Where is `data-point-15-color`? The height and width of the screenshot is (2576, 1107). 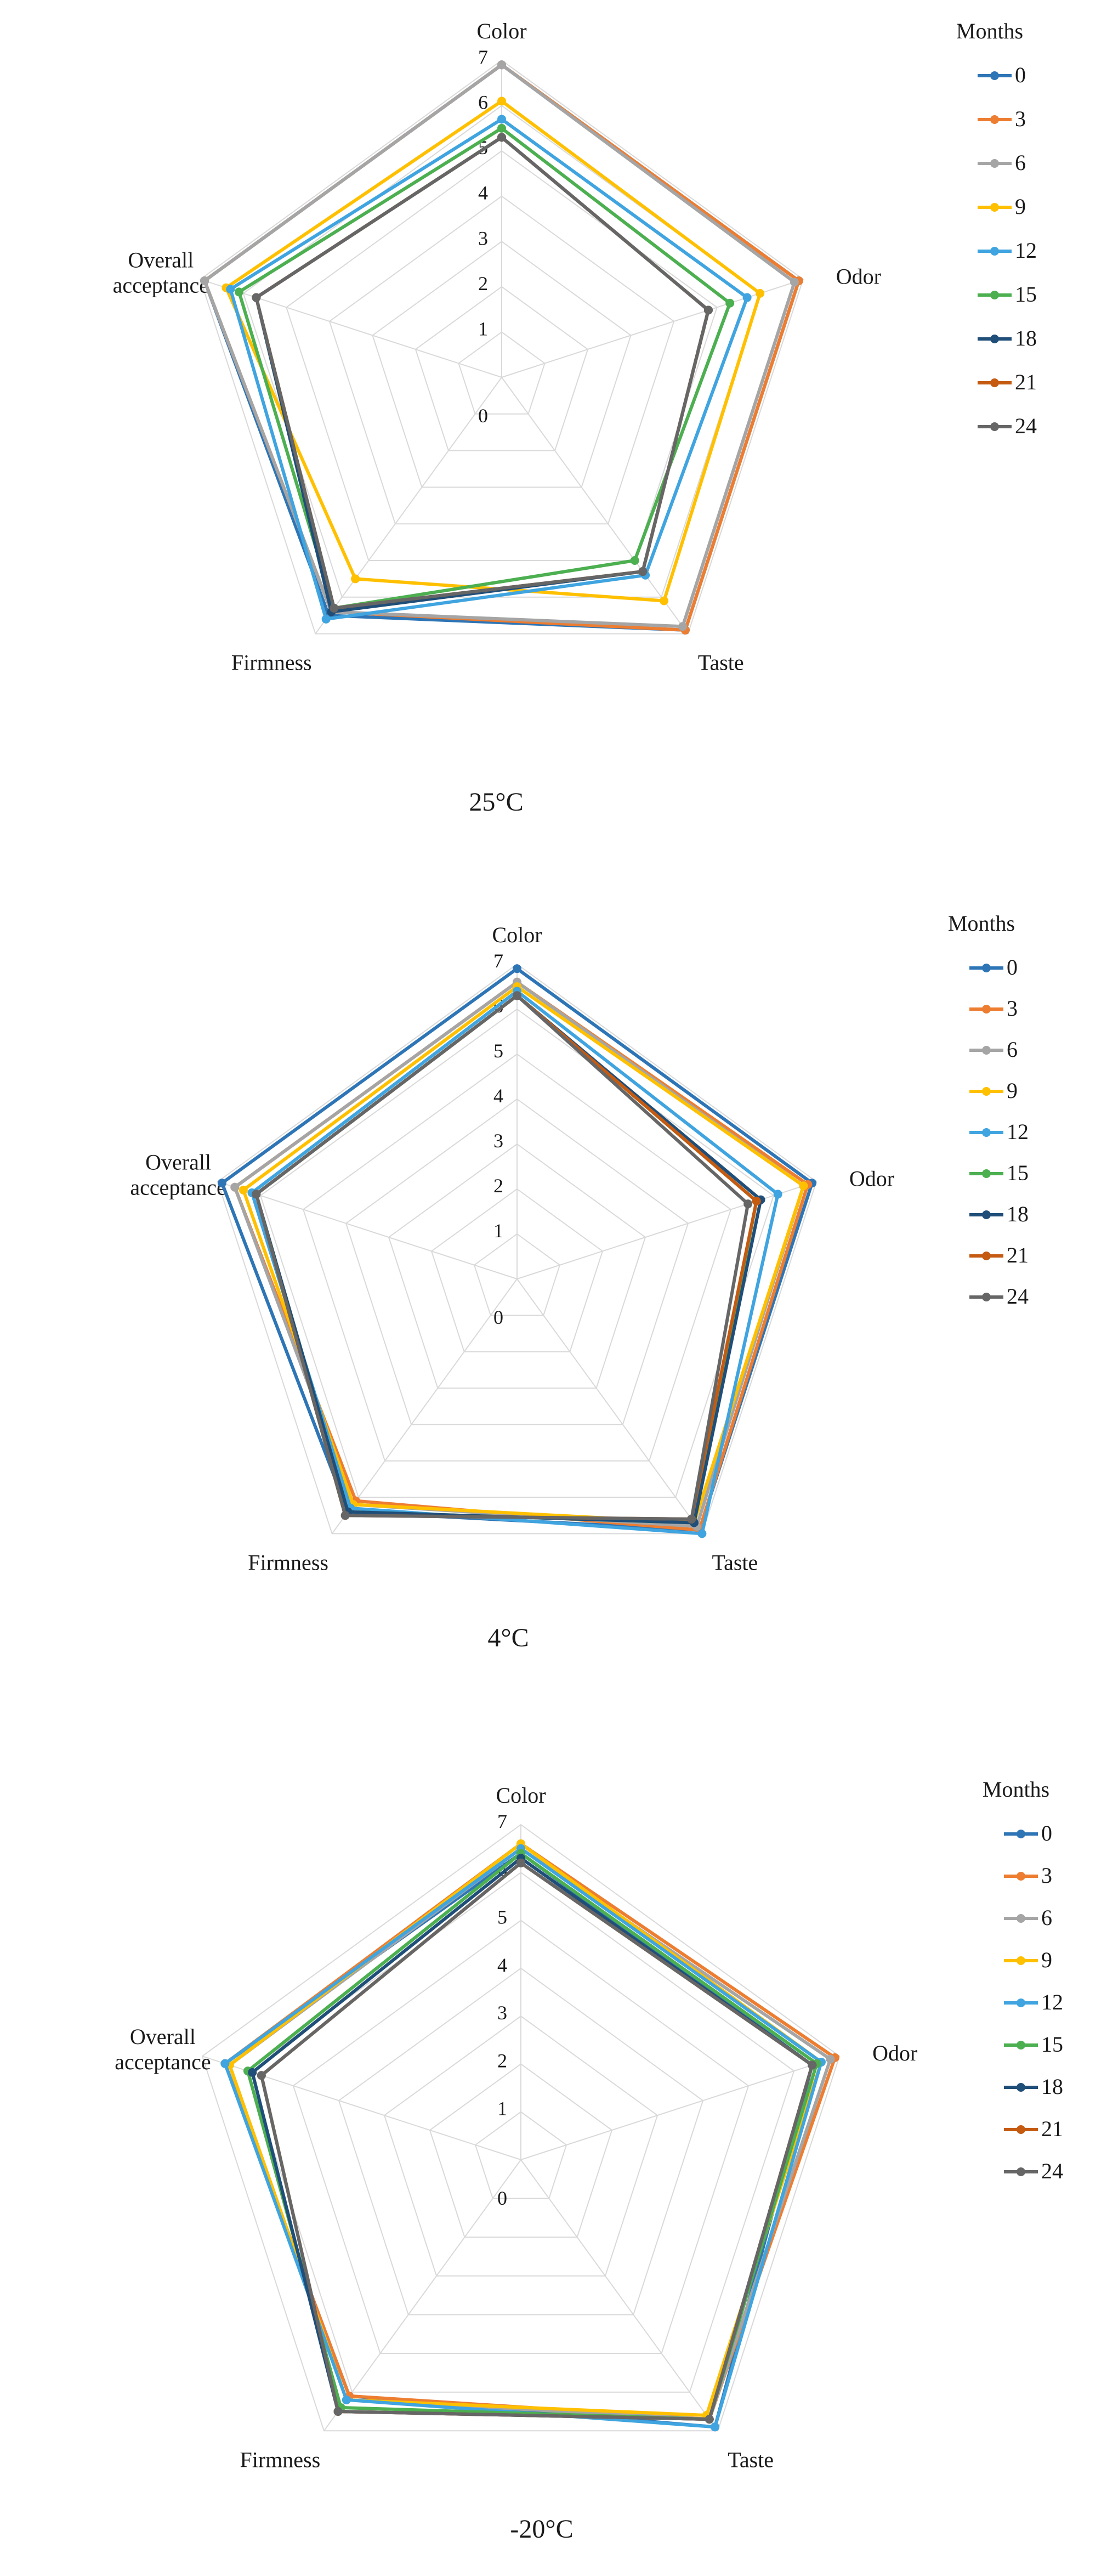
data-point-15-color is located at coordinates (502, 128).